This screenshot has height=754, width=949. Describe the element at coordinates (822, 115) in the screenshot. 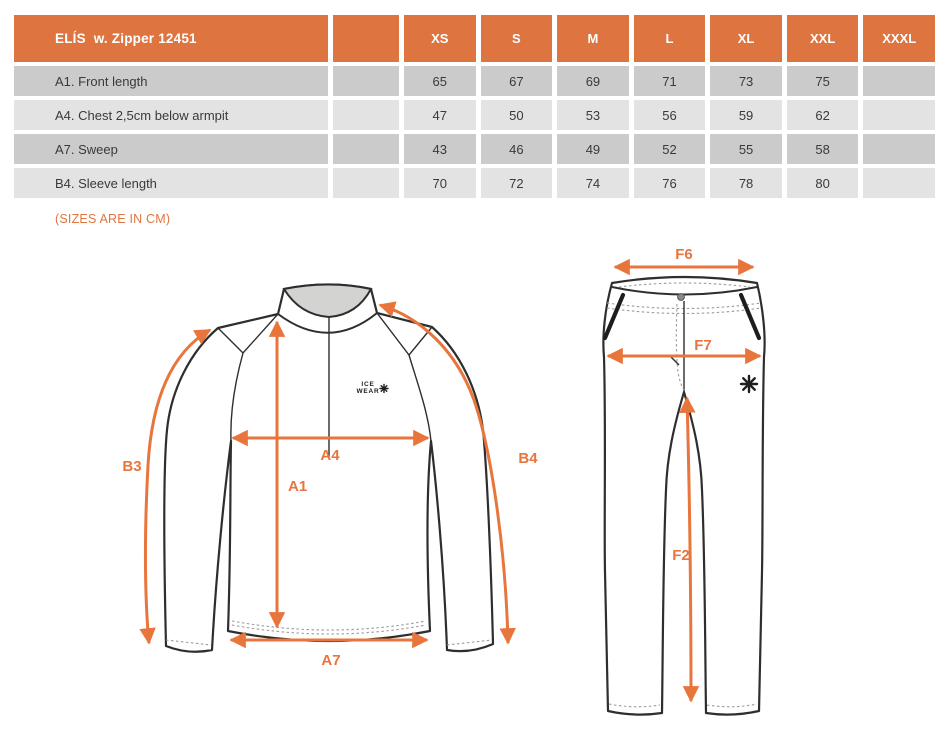

I see `value-cell: 62` at that location.